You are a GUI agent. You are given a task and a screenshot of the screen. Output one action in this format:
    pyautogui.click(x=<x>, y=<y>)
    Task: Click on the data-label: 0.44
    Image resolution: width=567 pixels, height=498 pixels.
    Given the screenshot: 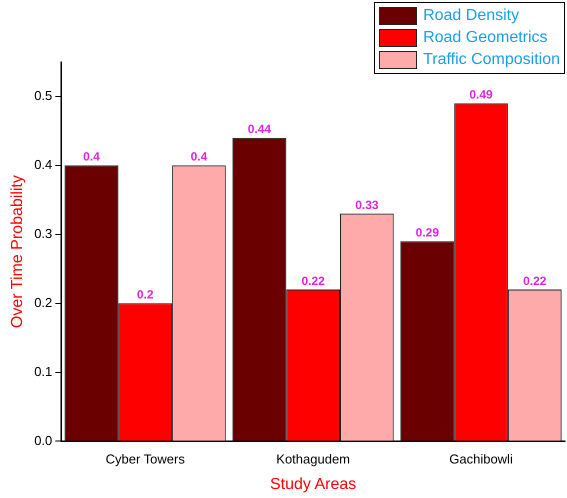 What is the action you would take?
    pyautogui.click(x=260, y=129)
    